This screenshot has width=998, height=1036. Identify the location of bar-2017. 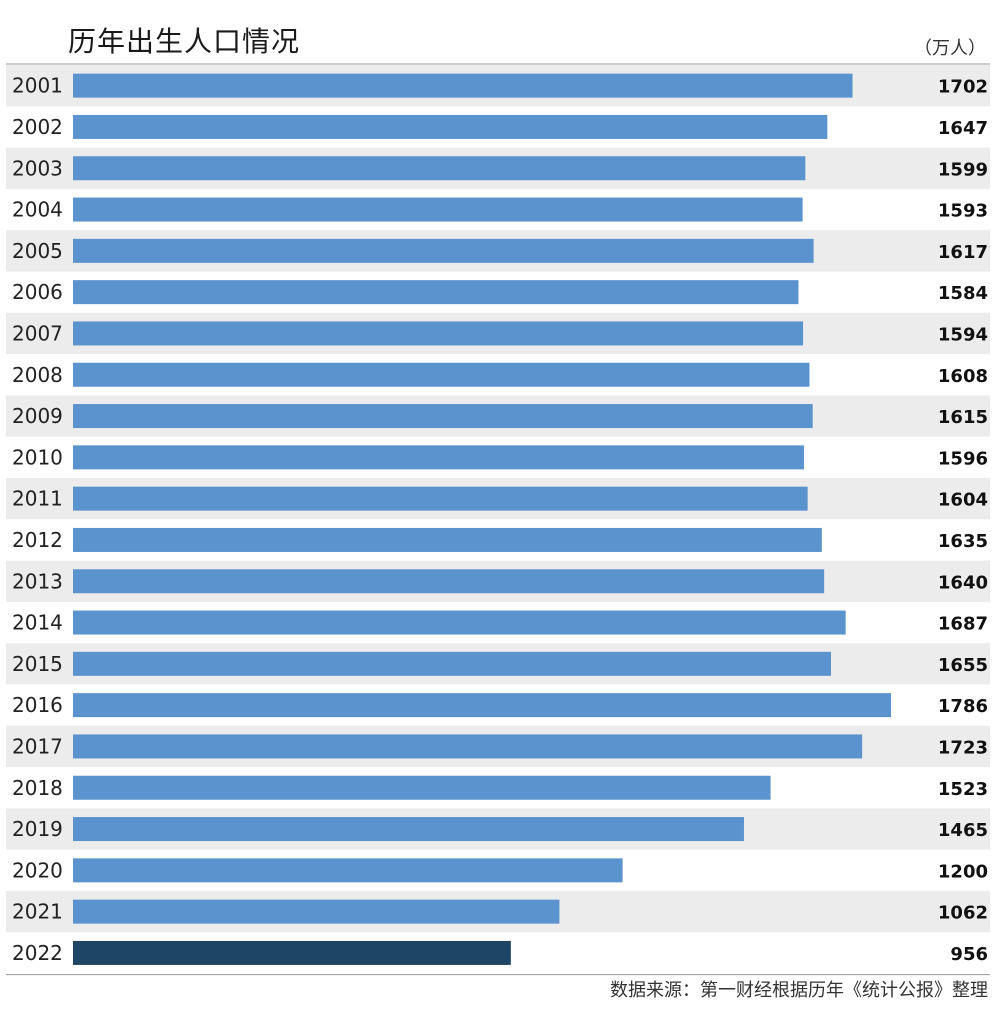
(468, 746).